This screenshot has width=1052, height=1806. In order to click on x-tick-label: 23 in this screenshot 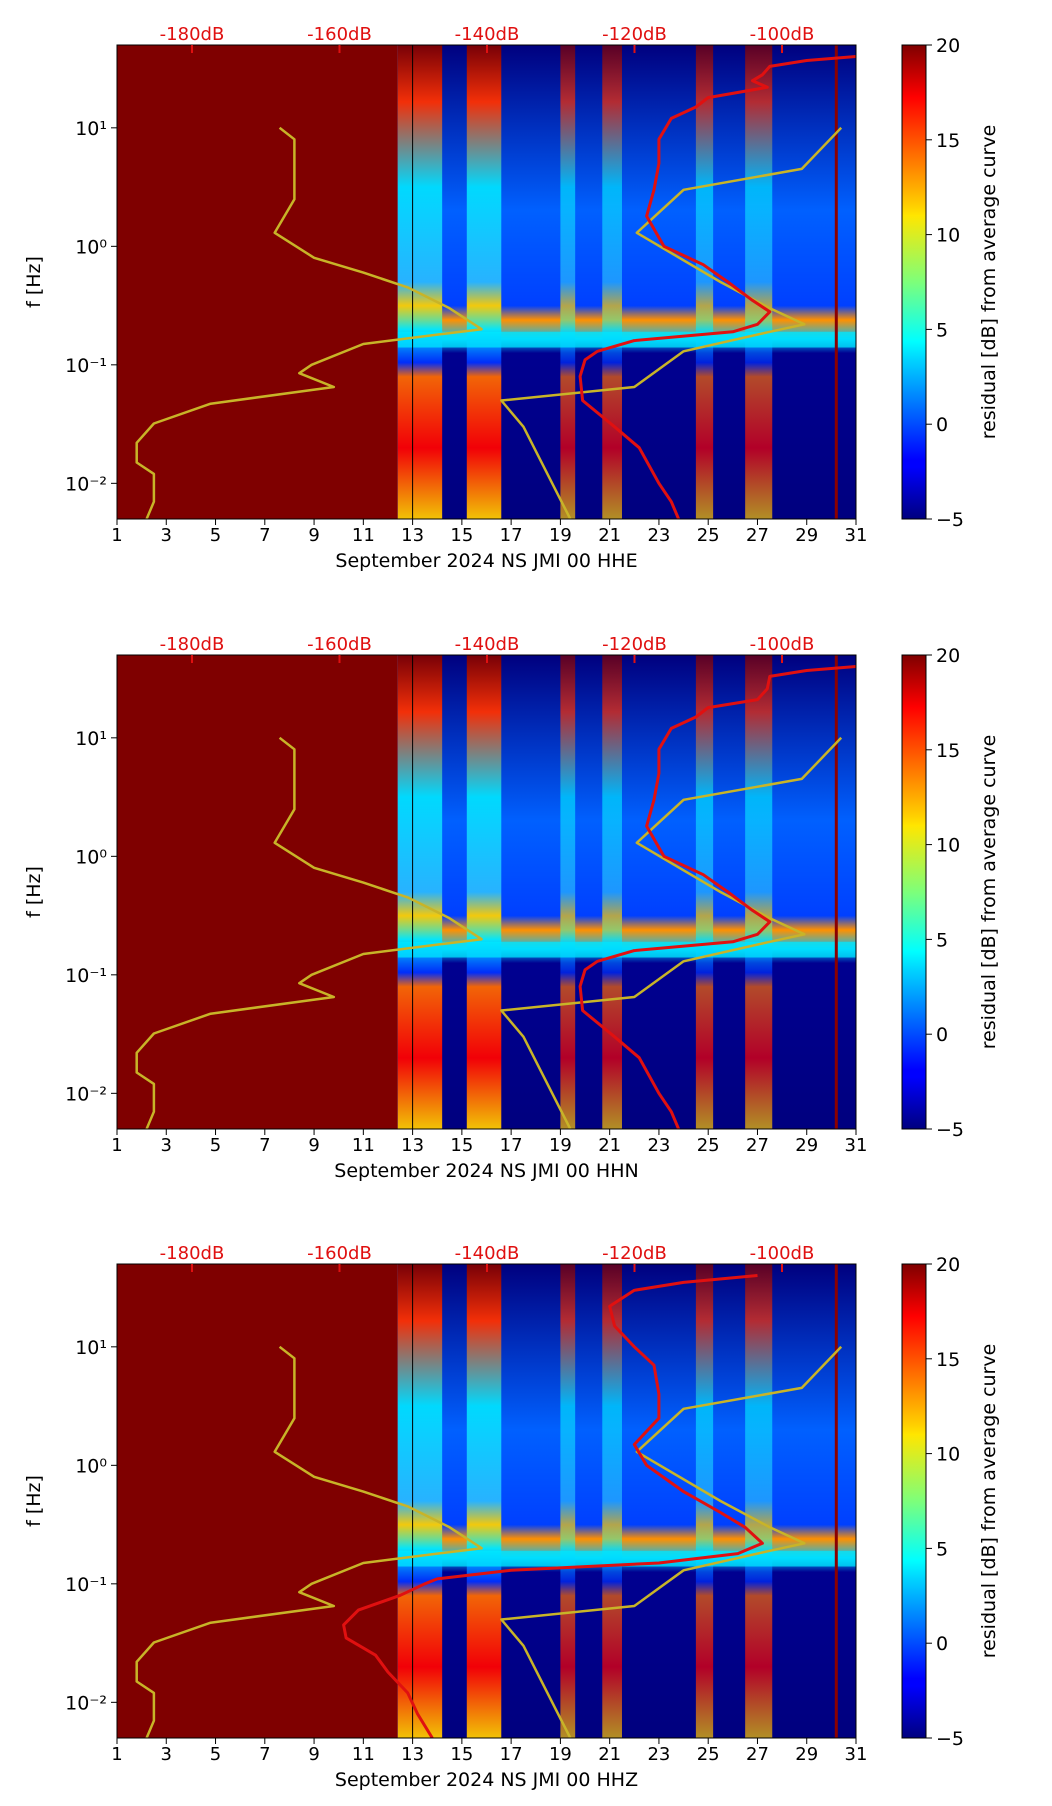, I will do `click(658, 535)`.